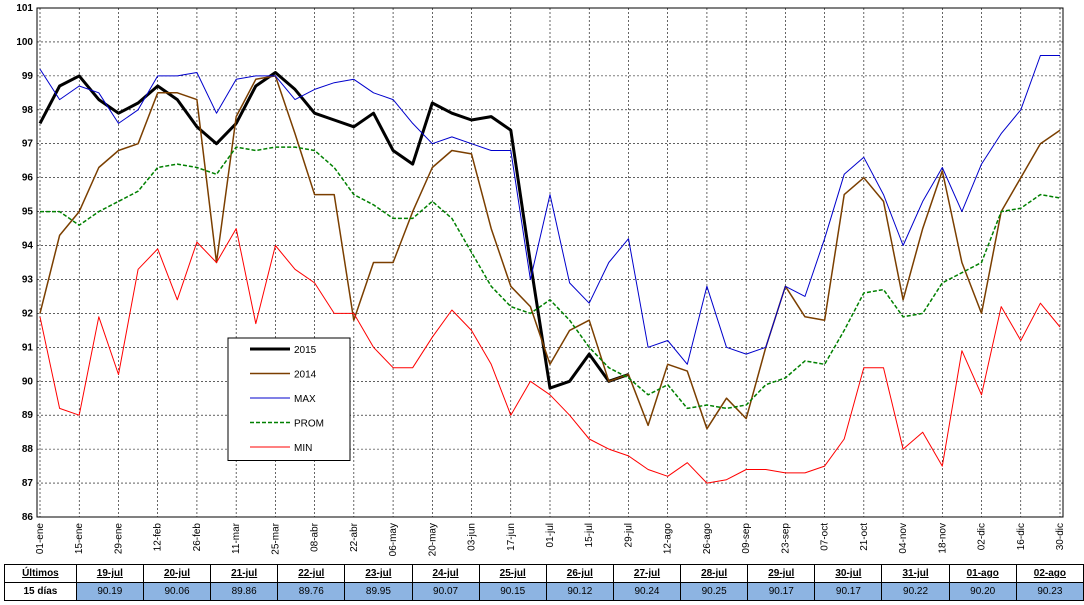  I want to click on table-cell: 25-jul, so click(512, 573).